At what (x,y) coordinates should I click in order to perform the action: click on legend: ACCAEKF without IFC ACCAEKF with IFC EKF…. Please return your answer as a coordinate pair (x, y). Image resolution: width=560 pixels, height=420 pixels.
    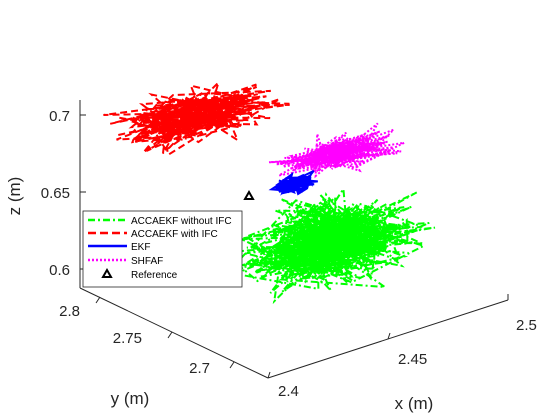
    Looking at the image, I should click on (162, 249).